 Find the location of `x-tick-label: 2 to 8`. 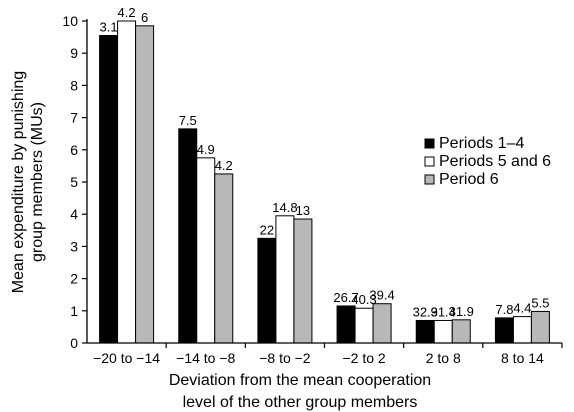

x-tick-label: 2 to 8 is located at coordinates (443, 358).